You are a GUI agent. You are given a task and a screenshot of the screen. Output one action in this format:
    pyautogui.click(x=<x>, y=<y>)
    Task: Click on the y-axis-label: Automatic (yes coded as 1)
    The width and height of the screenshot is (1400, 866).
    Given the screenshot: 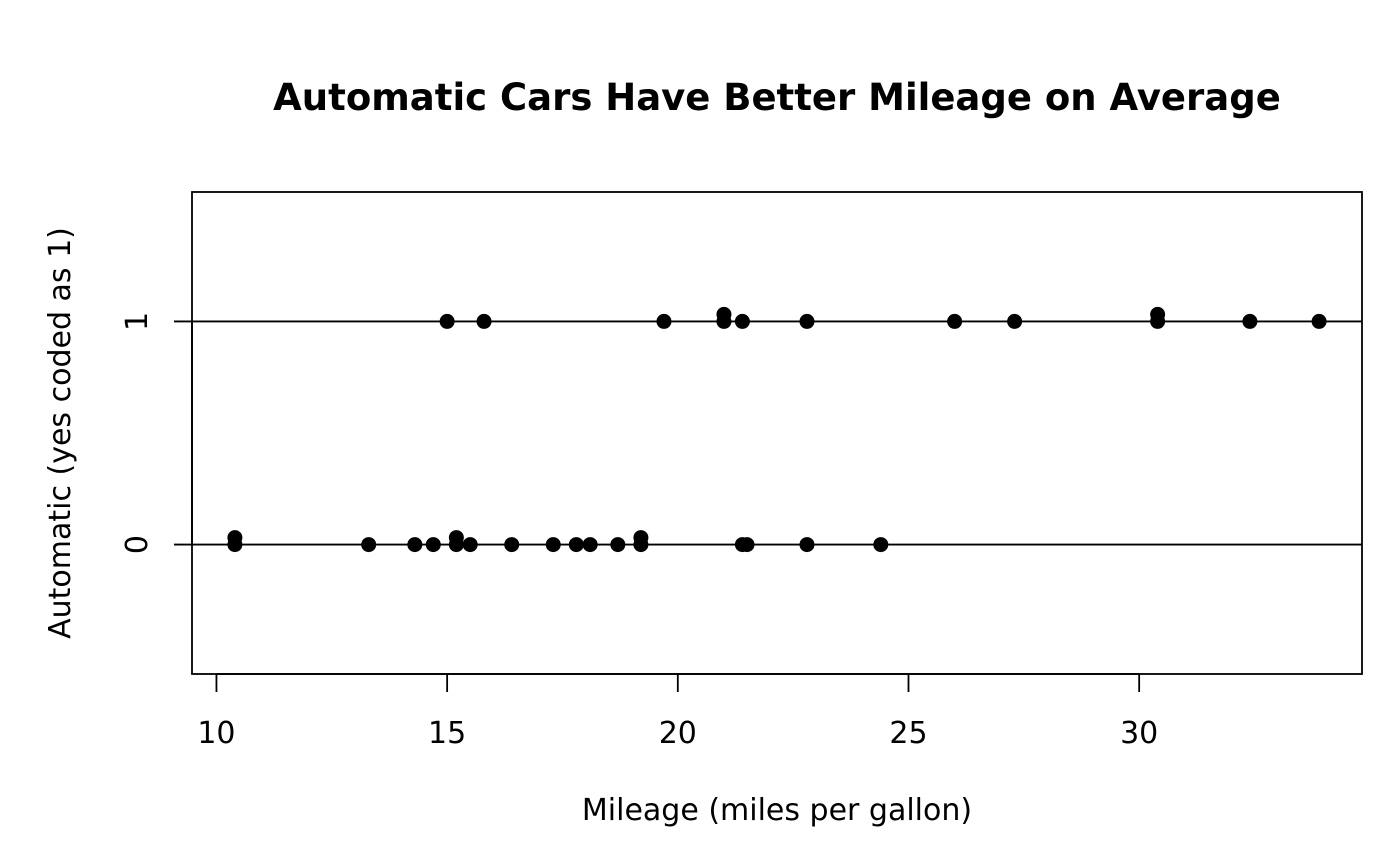 What is the action you would take?
    pyautogui.click(x=60, y=433)
    